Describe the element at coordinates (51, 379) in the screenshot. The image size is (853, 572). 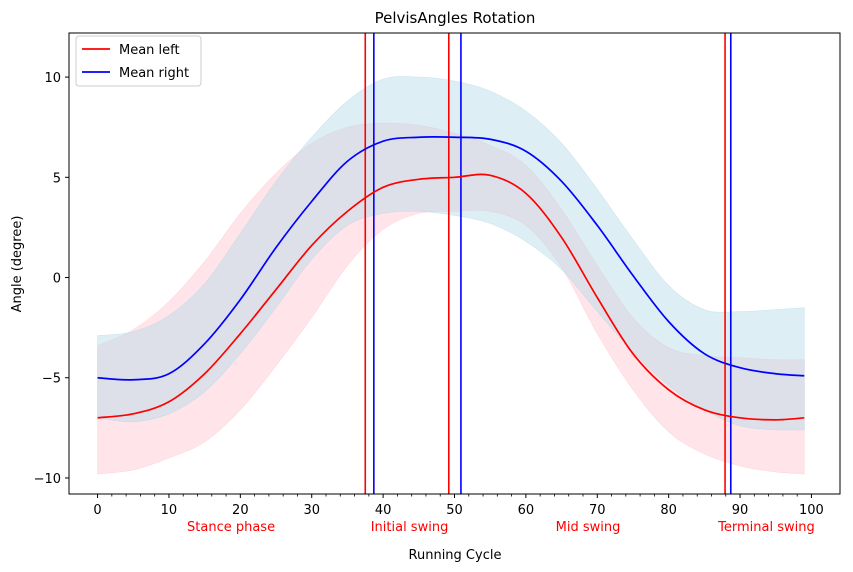
I see `y-tick-label: −5` at that location.